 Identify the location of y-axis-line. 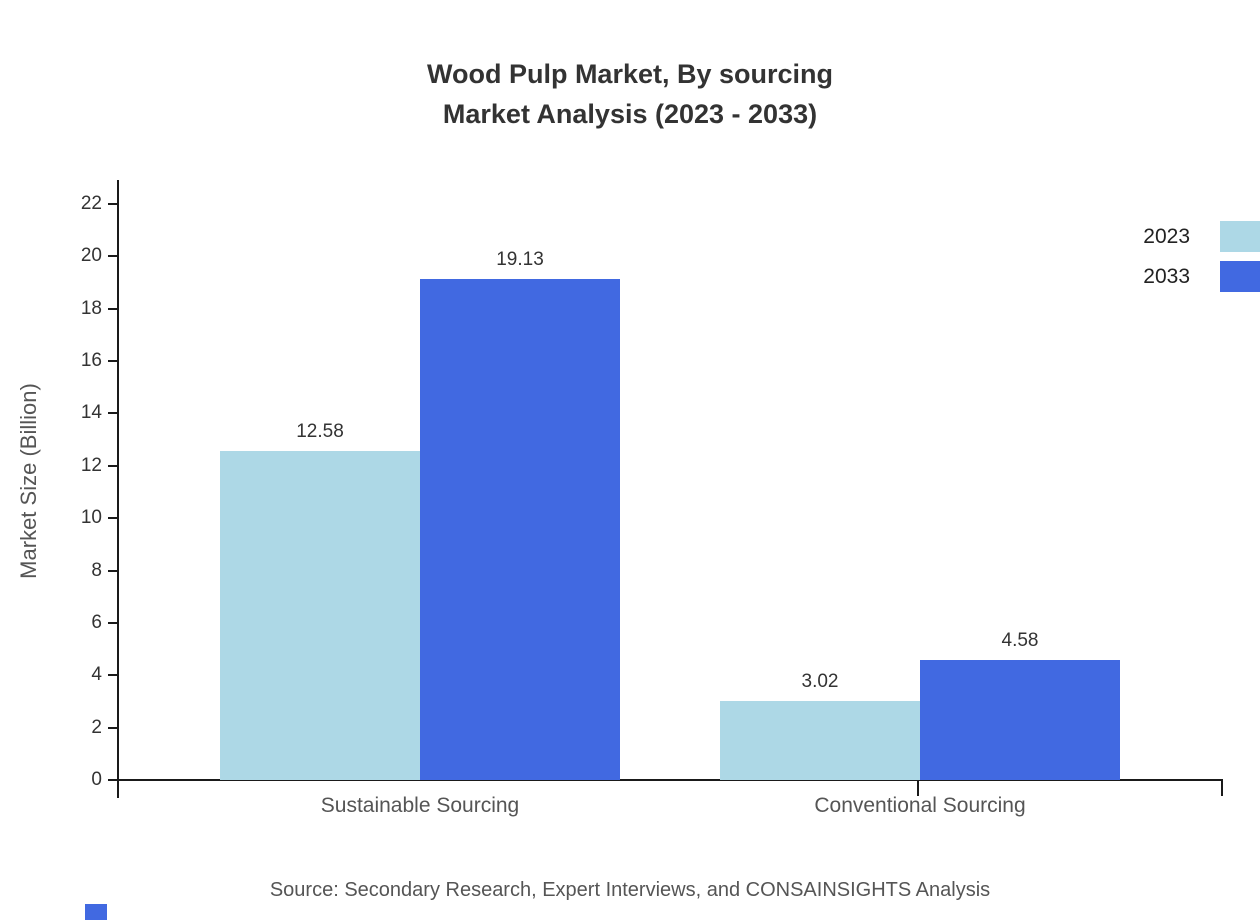
(118, 489).